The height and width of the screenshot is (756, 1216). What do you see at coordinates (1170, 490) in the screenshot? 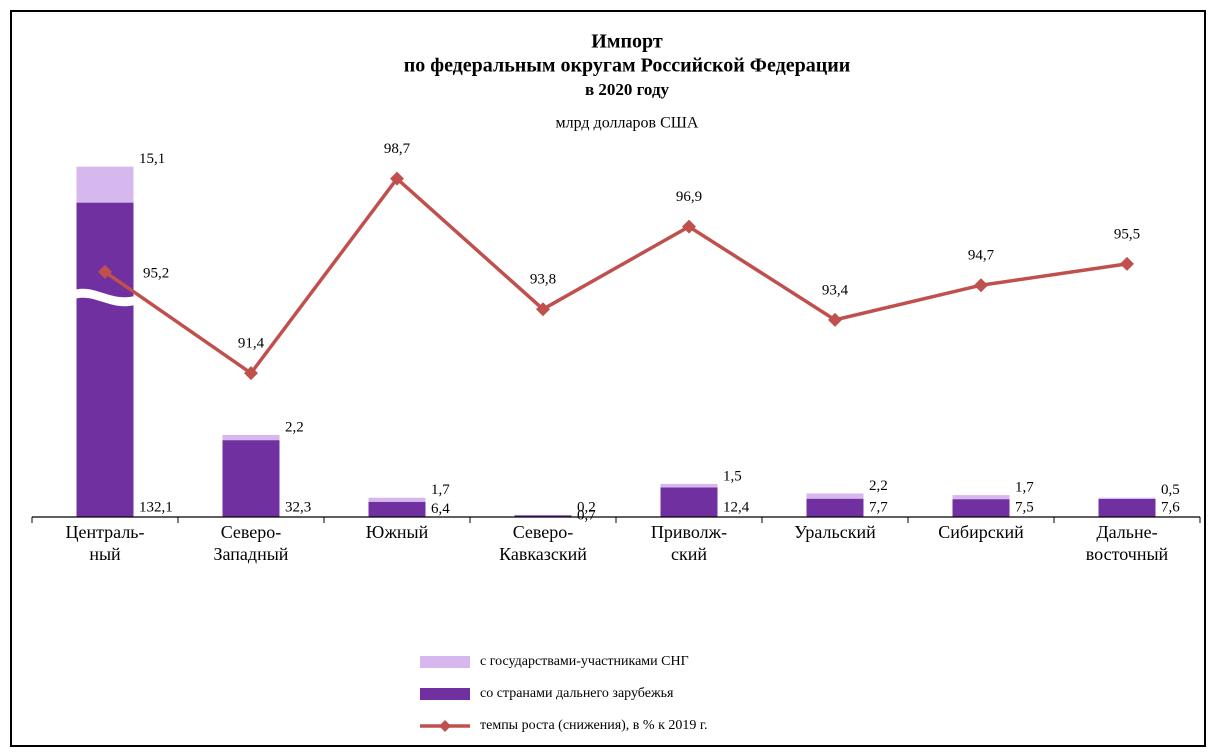
I see `data-label: 0,5` at bounding box center [1170, 490].